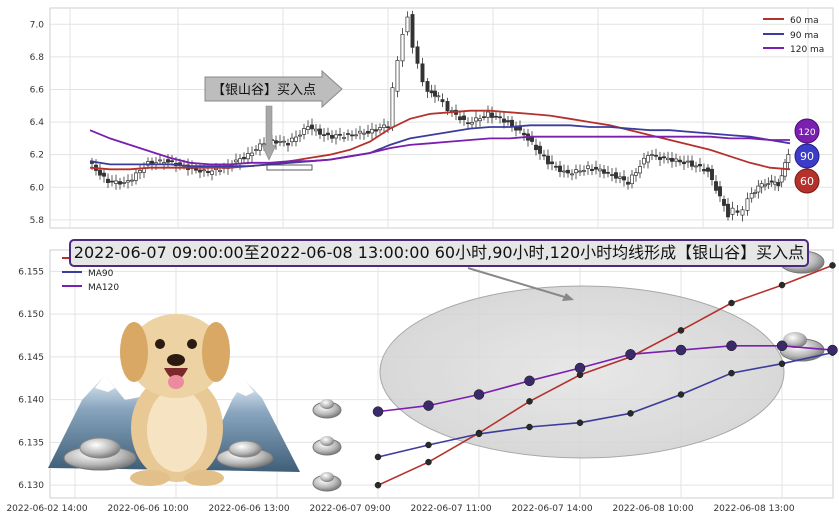 The image size is (839, 520). I want to click on badge-120-label: 120, so click(806, 133).